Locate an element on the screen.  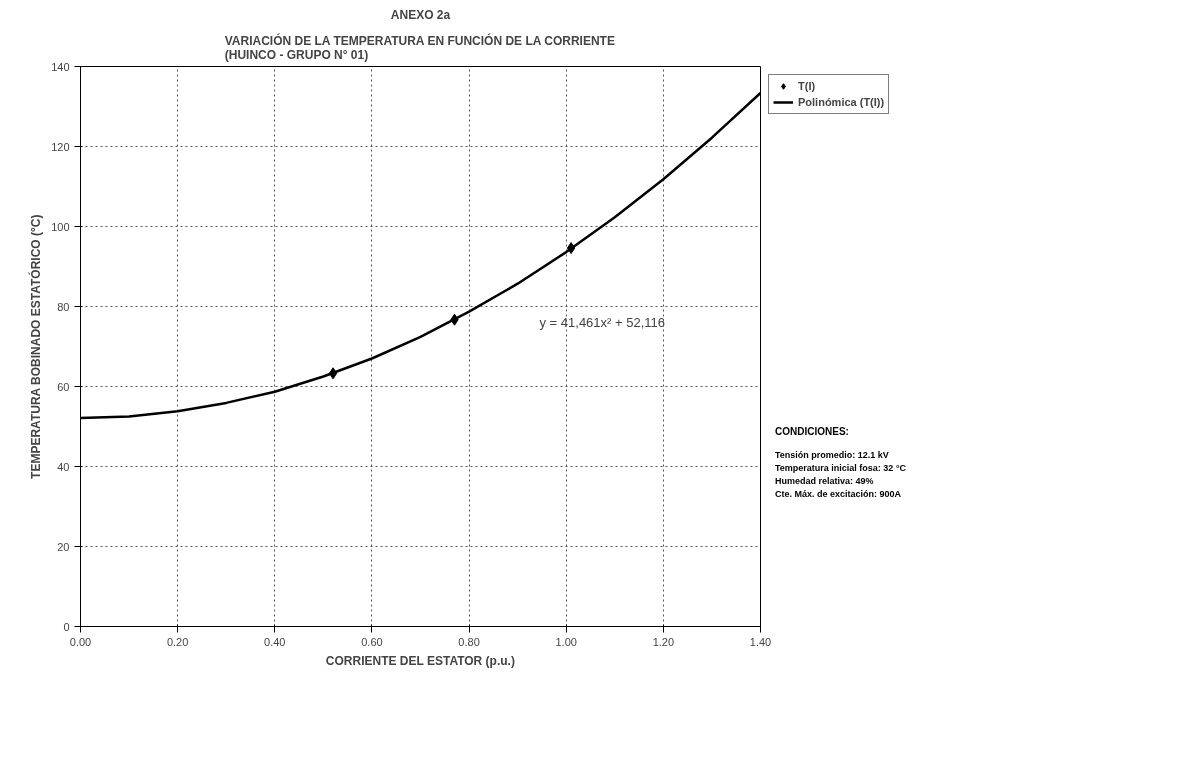
text: Temperatura inicial fosa: 32 °C is located at coordinates (840, 468).